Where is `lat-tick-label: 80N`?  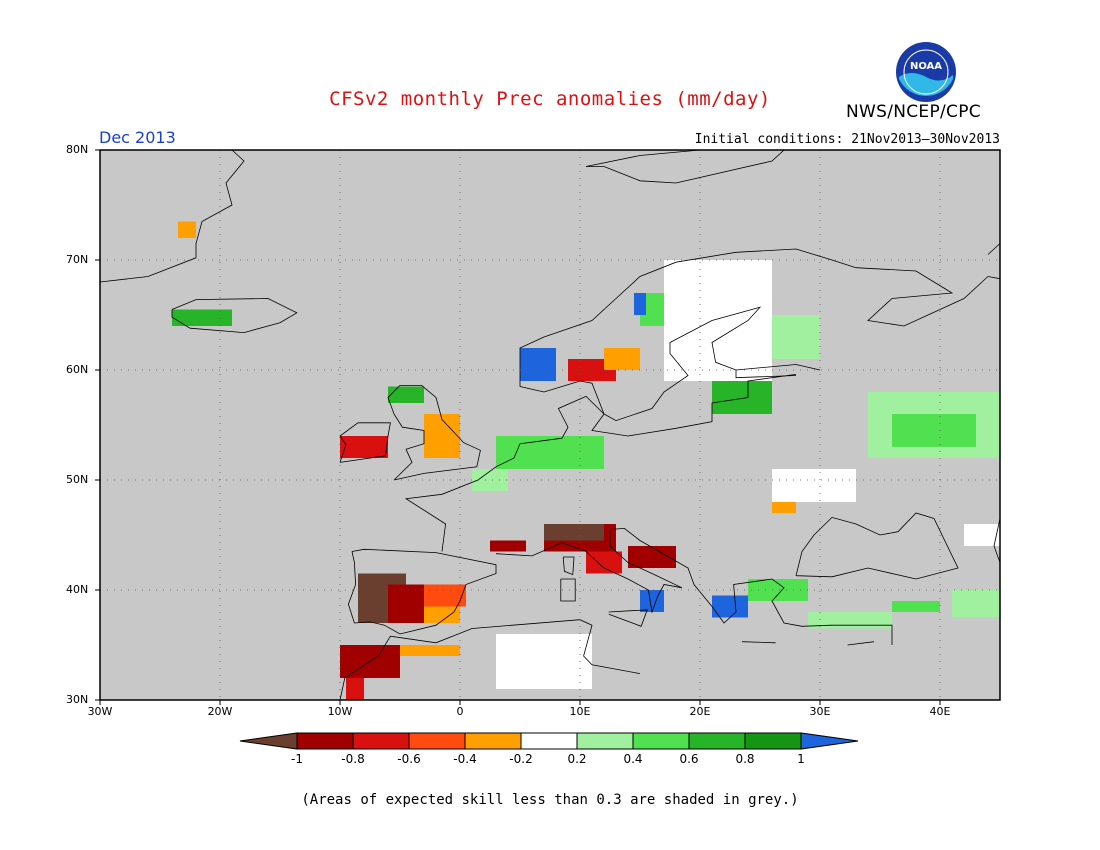
lat-tick-label: 80N is located at coordinates (77, 149).